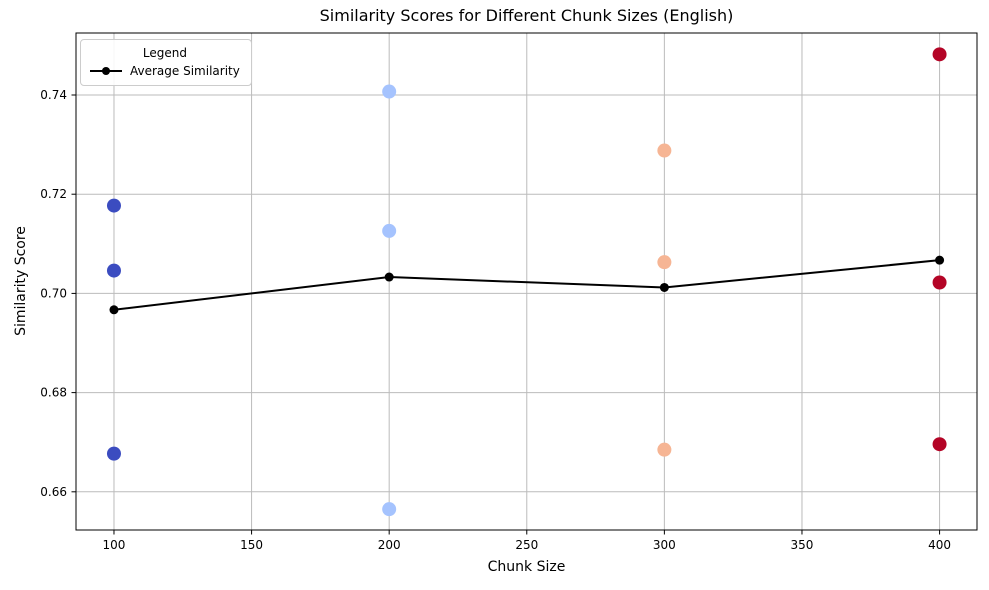 The width and height of the screenshot is (989, 590). What do you see at coordinates (526, 545) in the screenshot?
I see `x-tick-label: 250` at bounding box center [526, 545].